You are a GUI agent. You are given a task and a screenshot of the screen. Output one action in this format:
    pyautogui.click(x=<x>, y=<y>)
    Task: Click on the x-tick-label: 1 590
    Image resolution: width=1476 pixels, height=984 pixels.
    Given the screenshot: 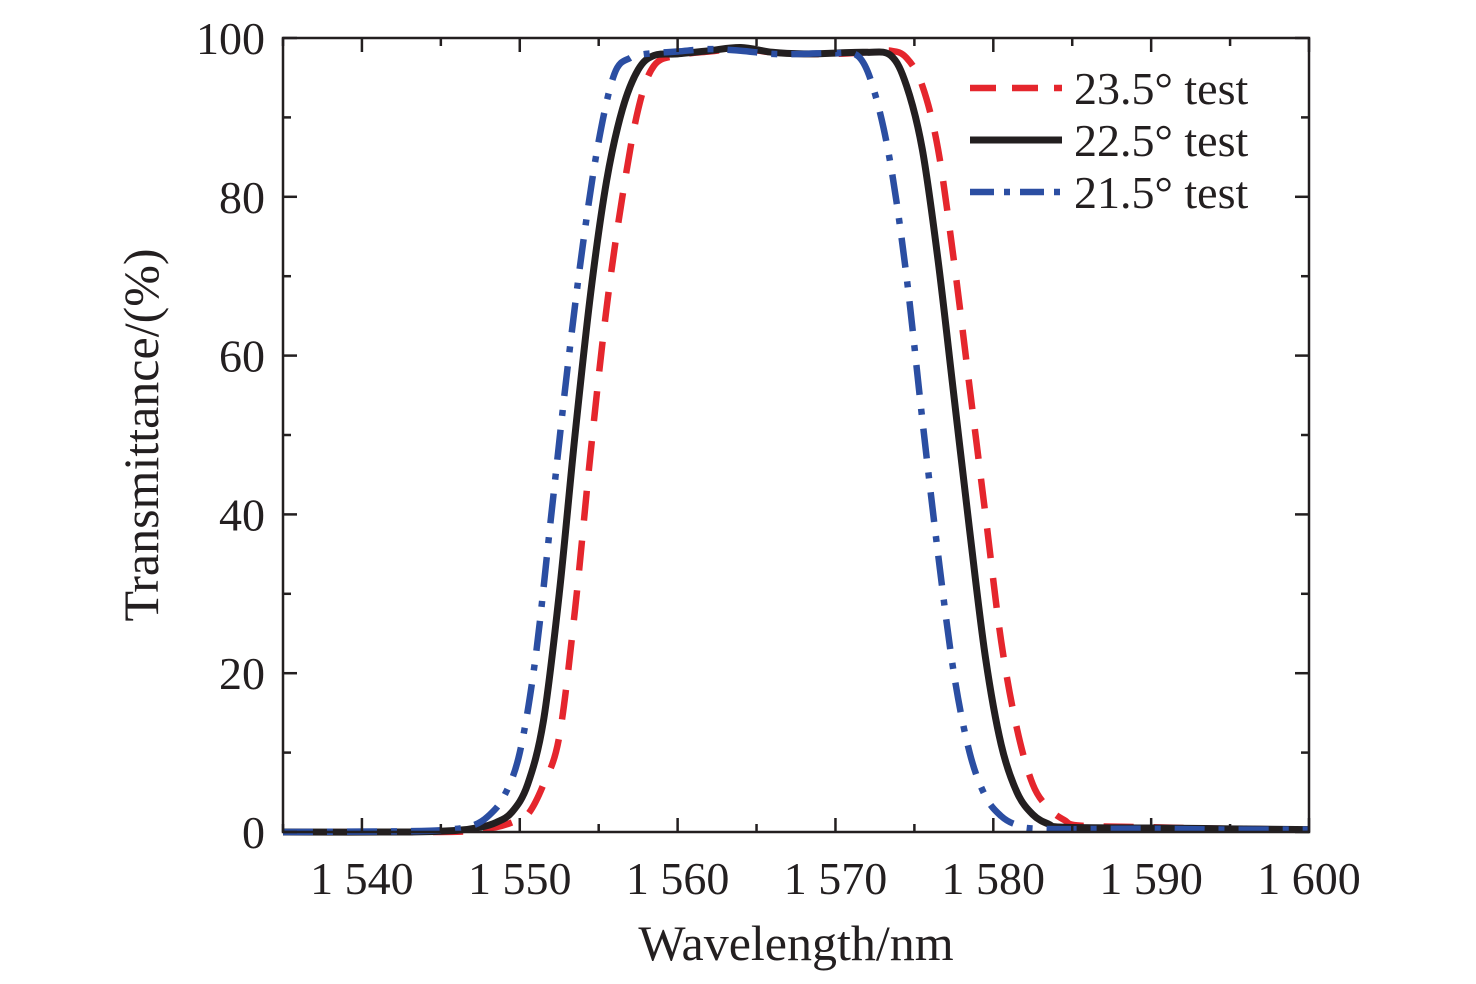 What is the action you would take?
    pyautogui.click(x=1151, y=878)
    